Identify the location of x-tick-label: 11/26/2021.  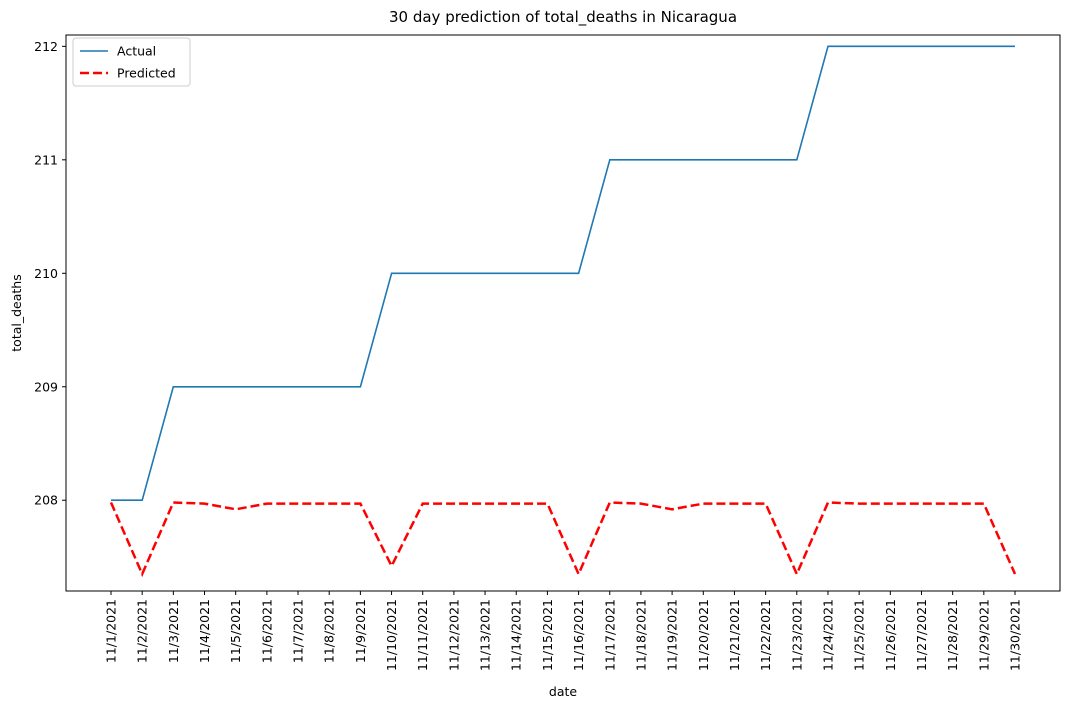
(890, 635).